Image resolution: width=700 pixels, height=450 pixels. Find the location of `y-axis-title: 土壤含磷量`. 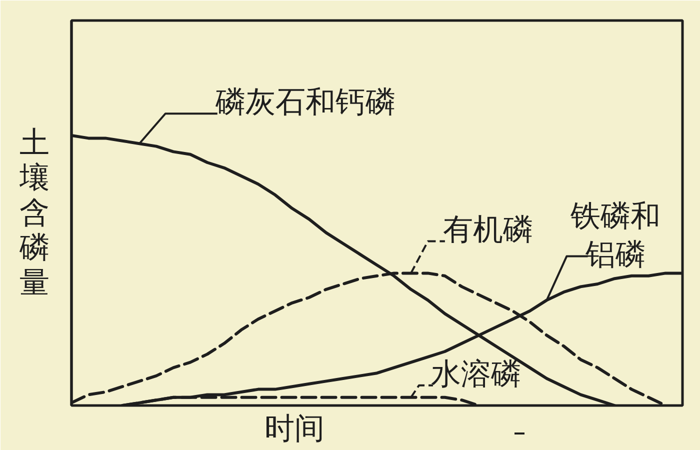

y-axis-title: 土壤含磷量 is located at coordinates (34, 213).